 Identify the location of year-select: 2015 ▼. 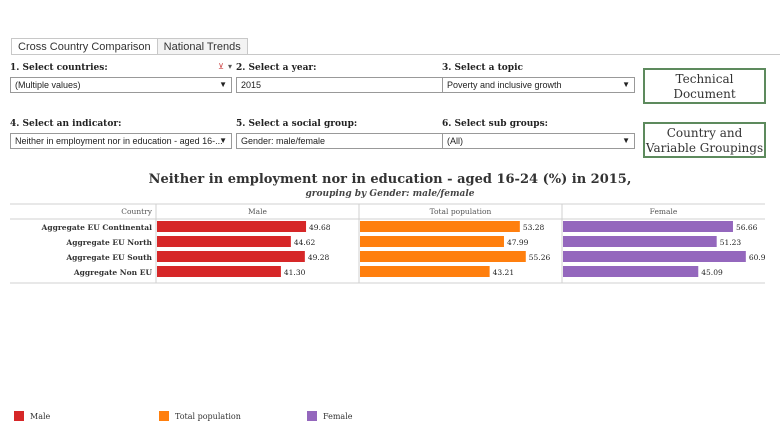
(347, 85).